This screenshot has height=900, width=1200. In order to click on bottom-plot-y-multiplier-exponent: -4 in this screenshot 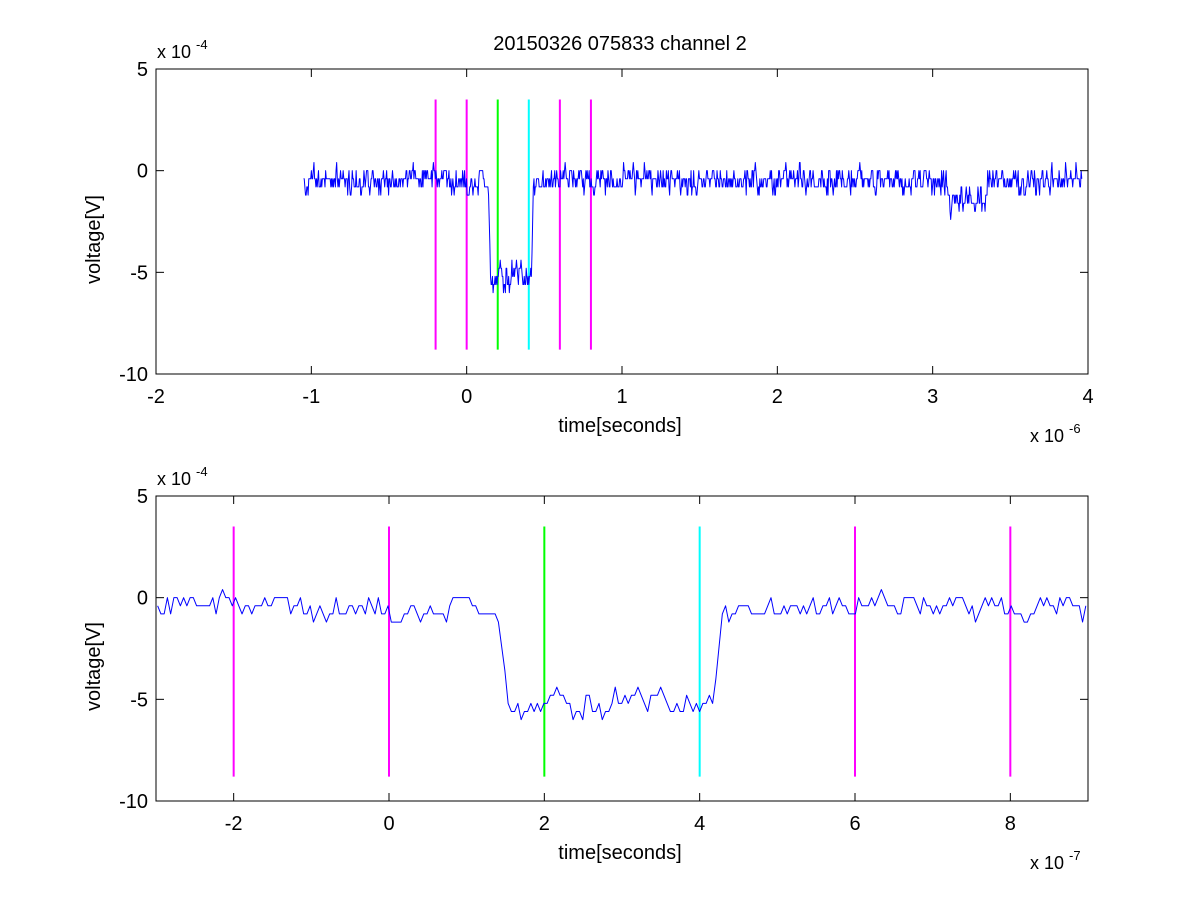, I will do `click(202, 471)`.